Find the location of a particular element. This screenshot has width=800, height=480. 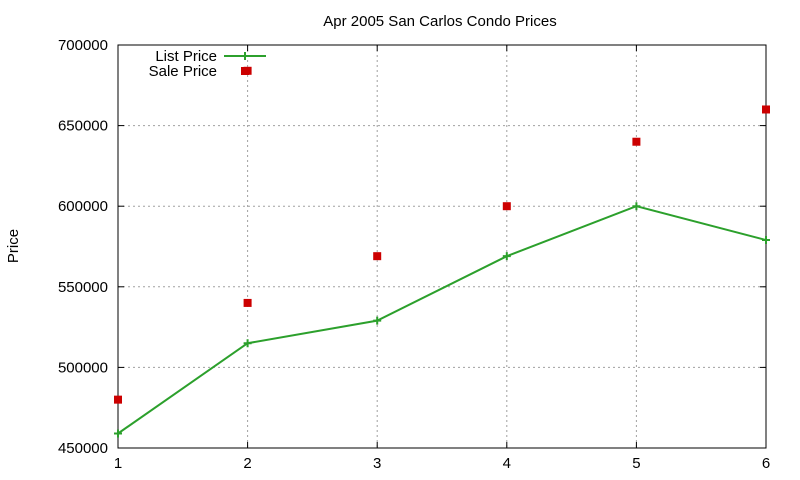

y-axis-label: Price is located at coordinates (13, 246).